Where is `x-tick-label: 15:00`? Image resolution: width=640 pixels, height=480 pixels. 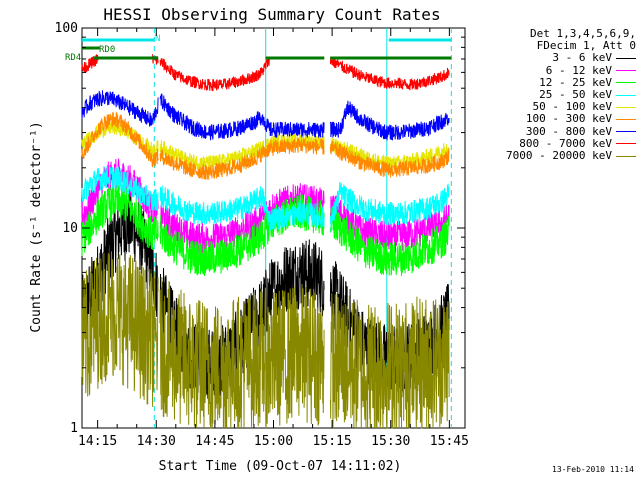 x-tick-label: 15:00 is located at coordinates (273, 441).